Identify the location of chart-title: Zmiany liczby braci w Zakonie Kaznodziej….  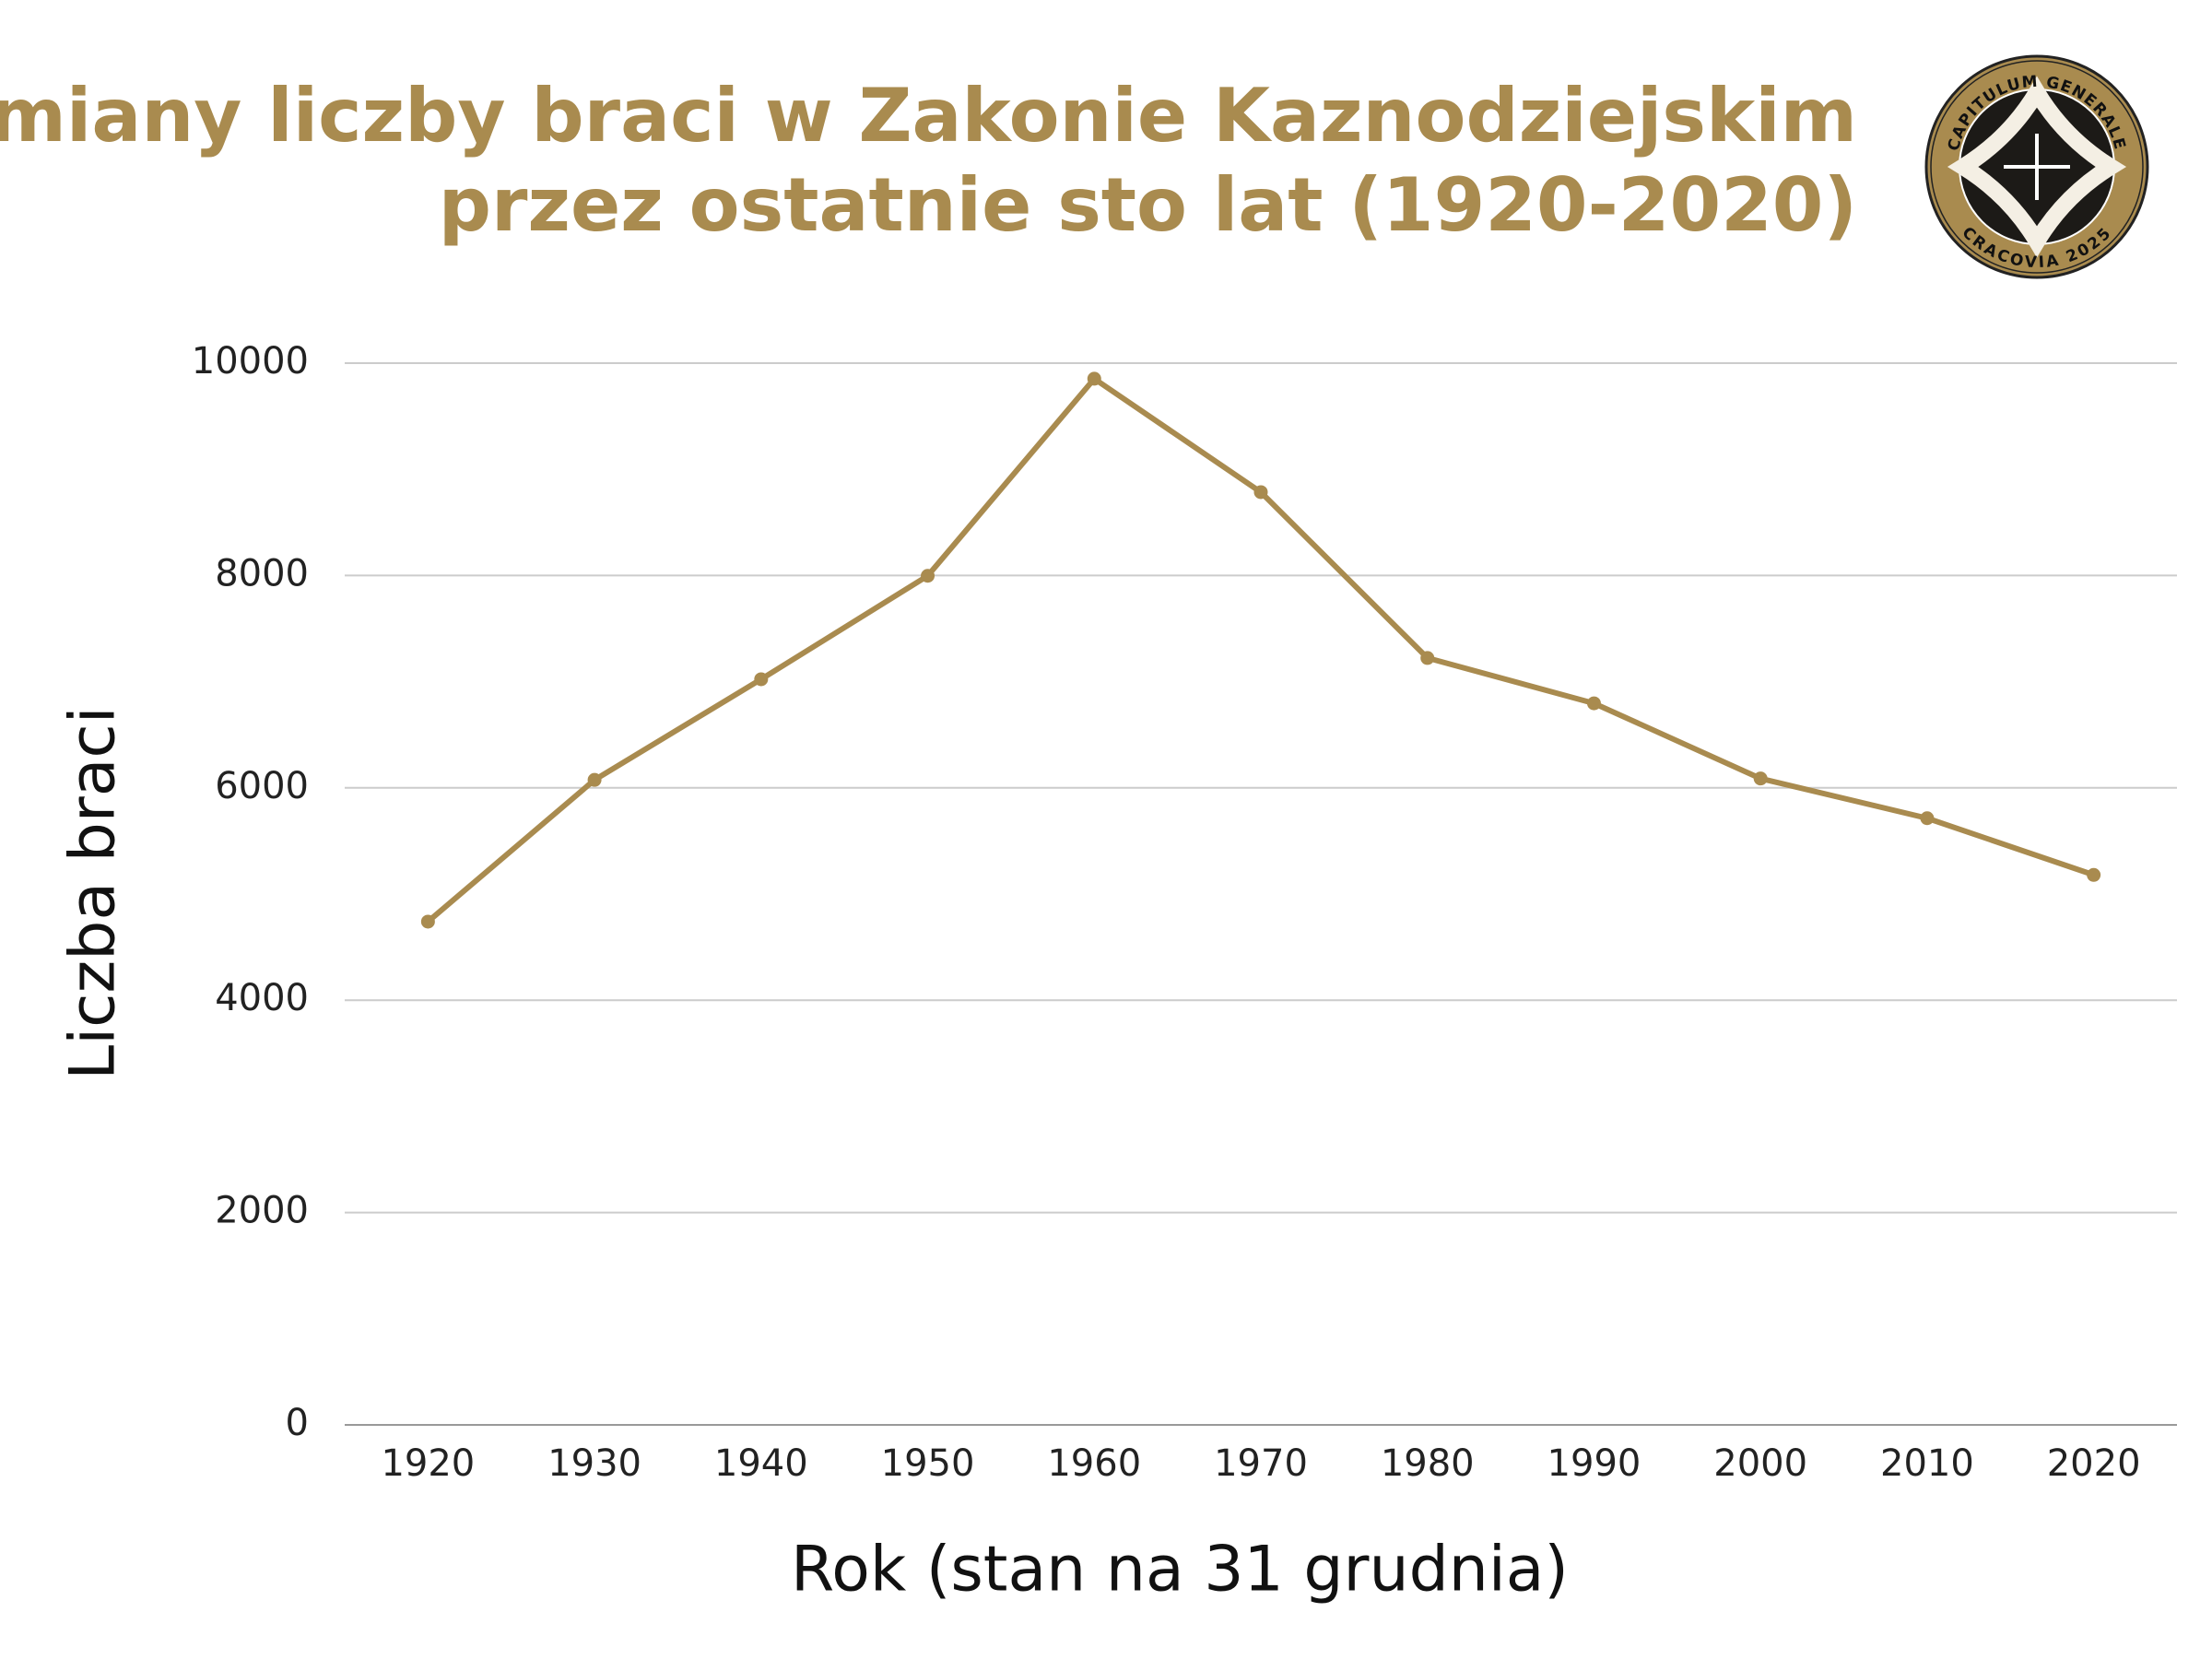
(928, 116).